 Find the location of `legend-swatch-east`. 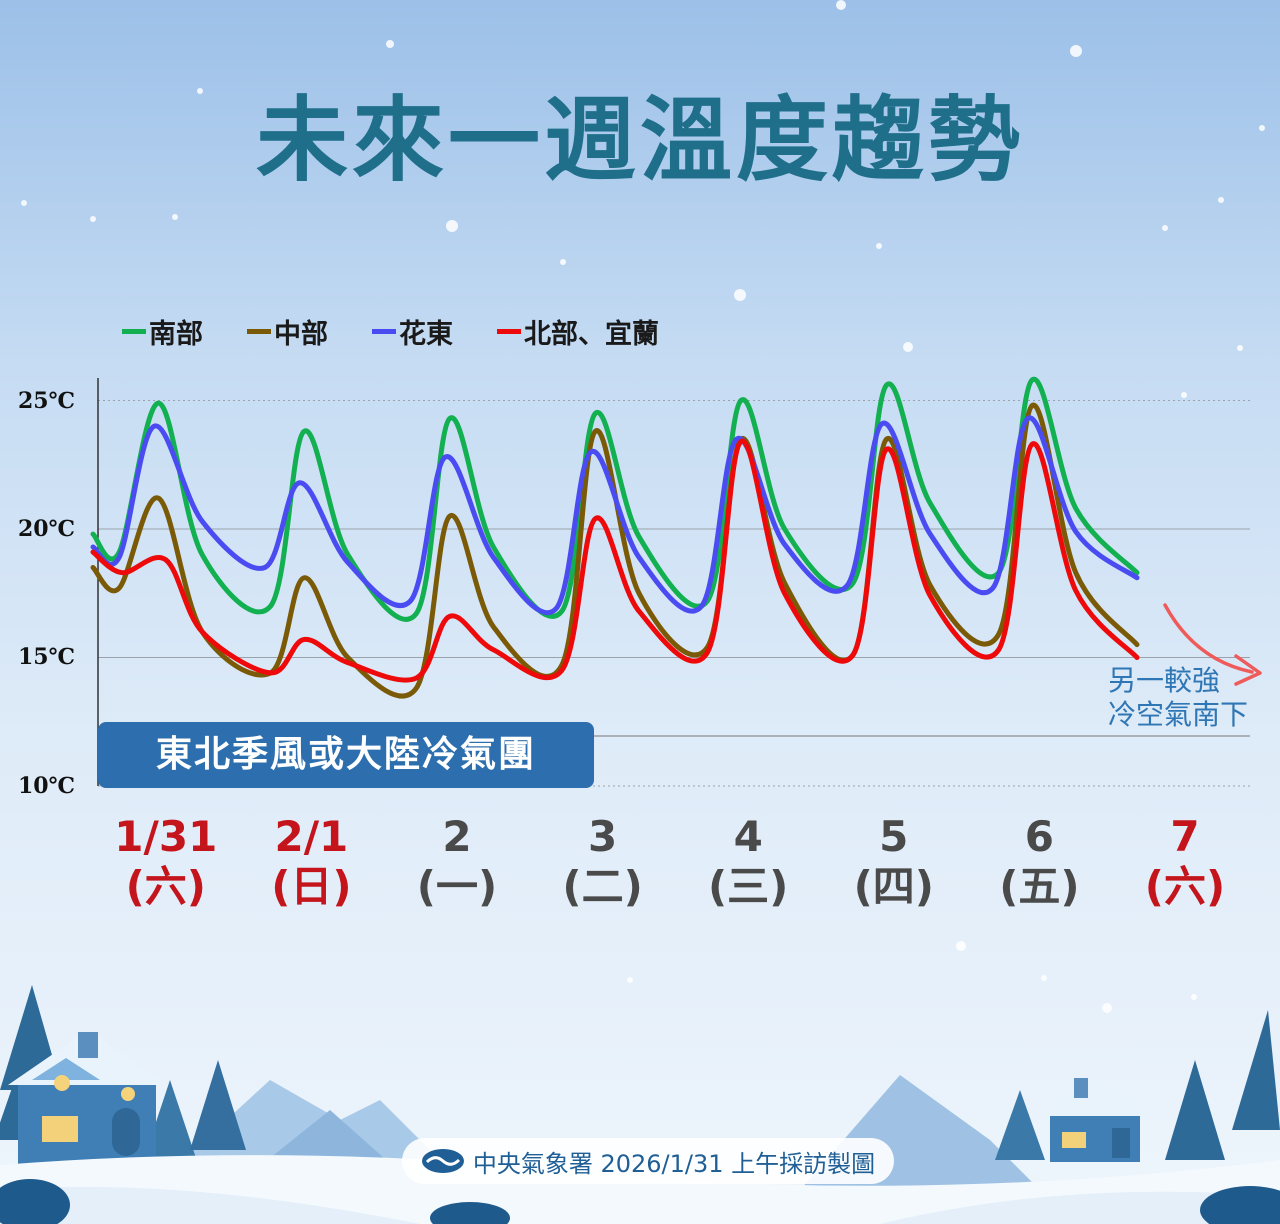

legend-swatch-east is located at coordinates (384, 331).